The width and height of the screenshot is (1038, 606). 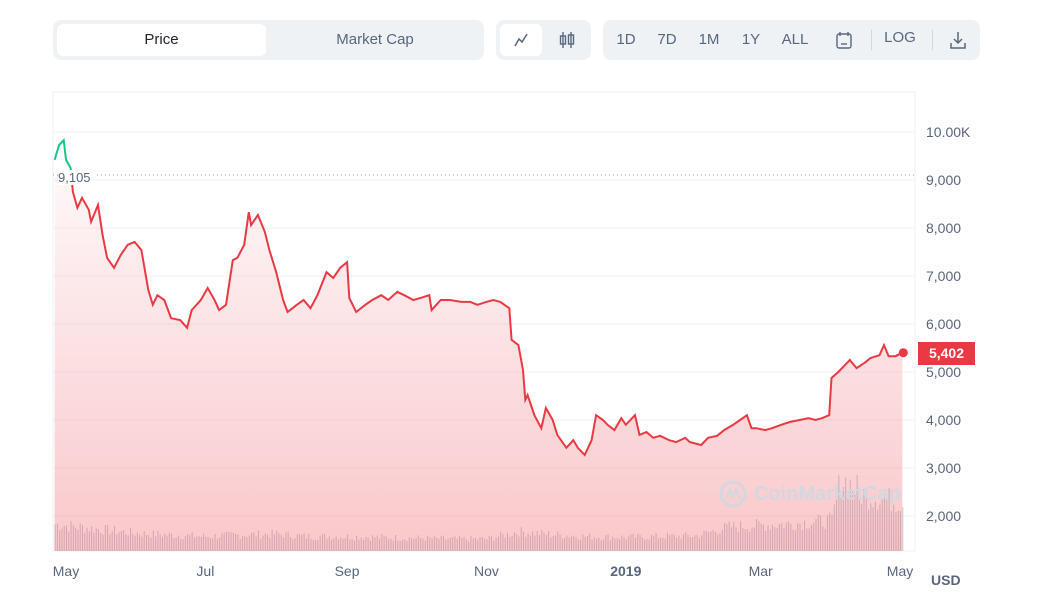 What do you see at coordinates (205, 571) in the screenshot?
I see `x-tick-label: Jul` at bounding box center [205, 571].